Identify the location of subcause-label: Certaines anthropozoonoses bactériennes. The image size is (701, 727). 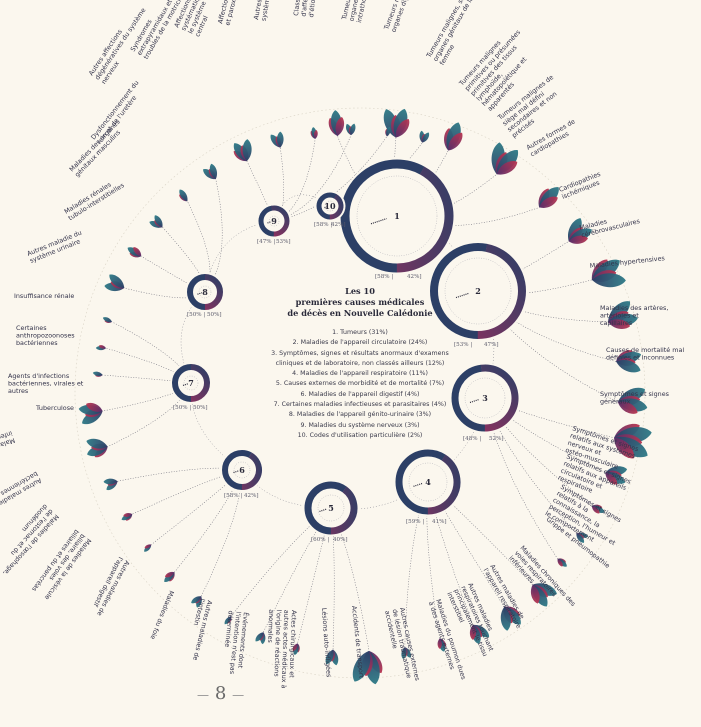
(45, 335).